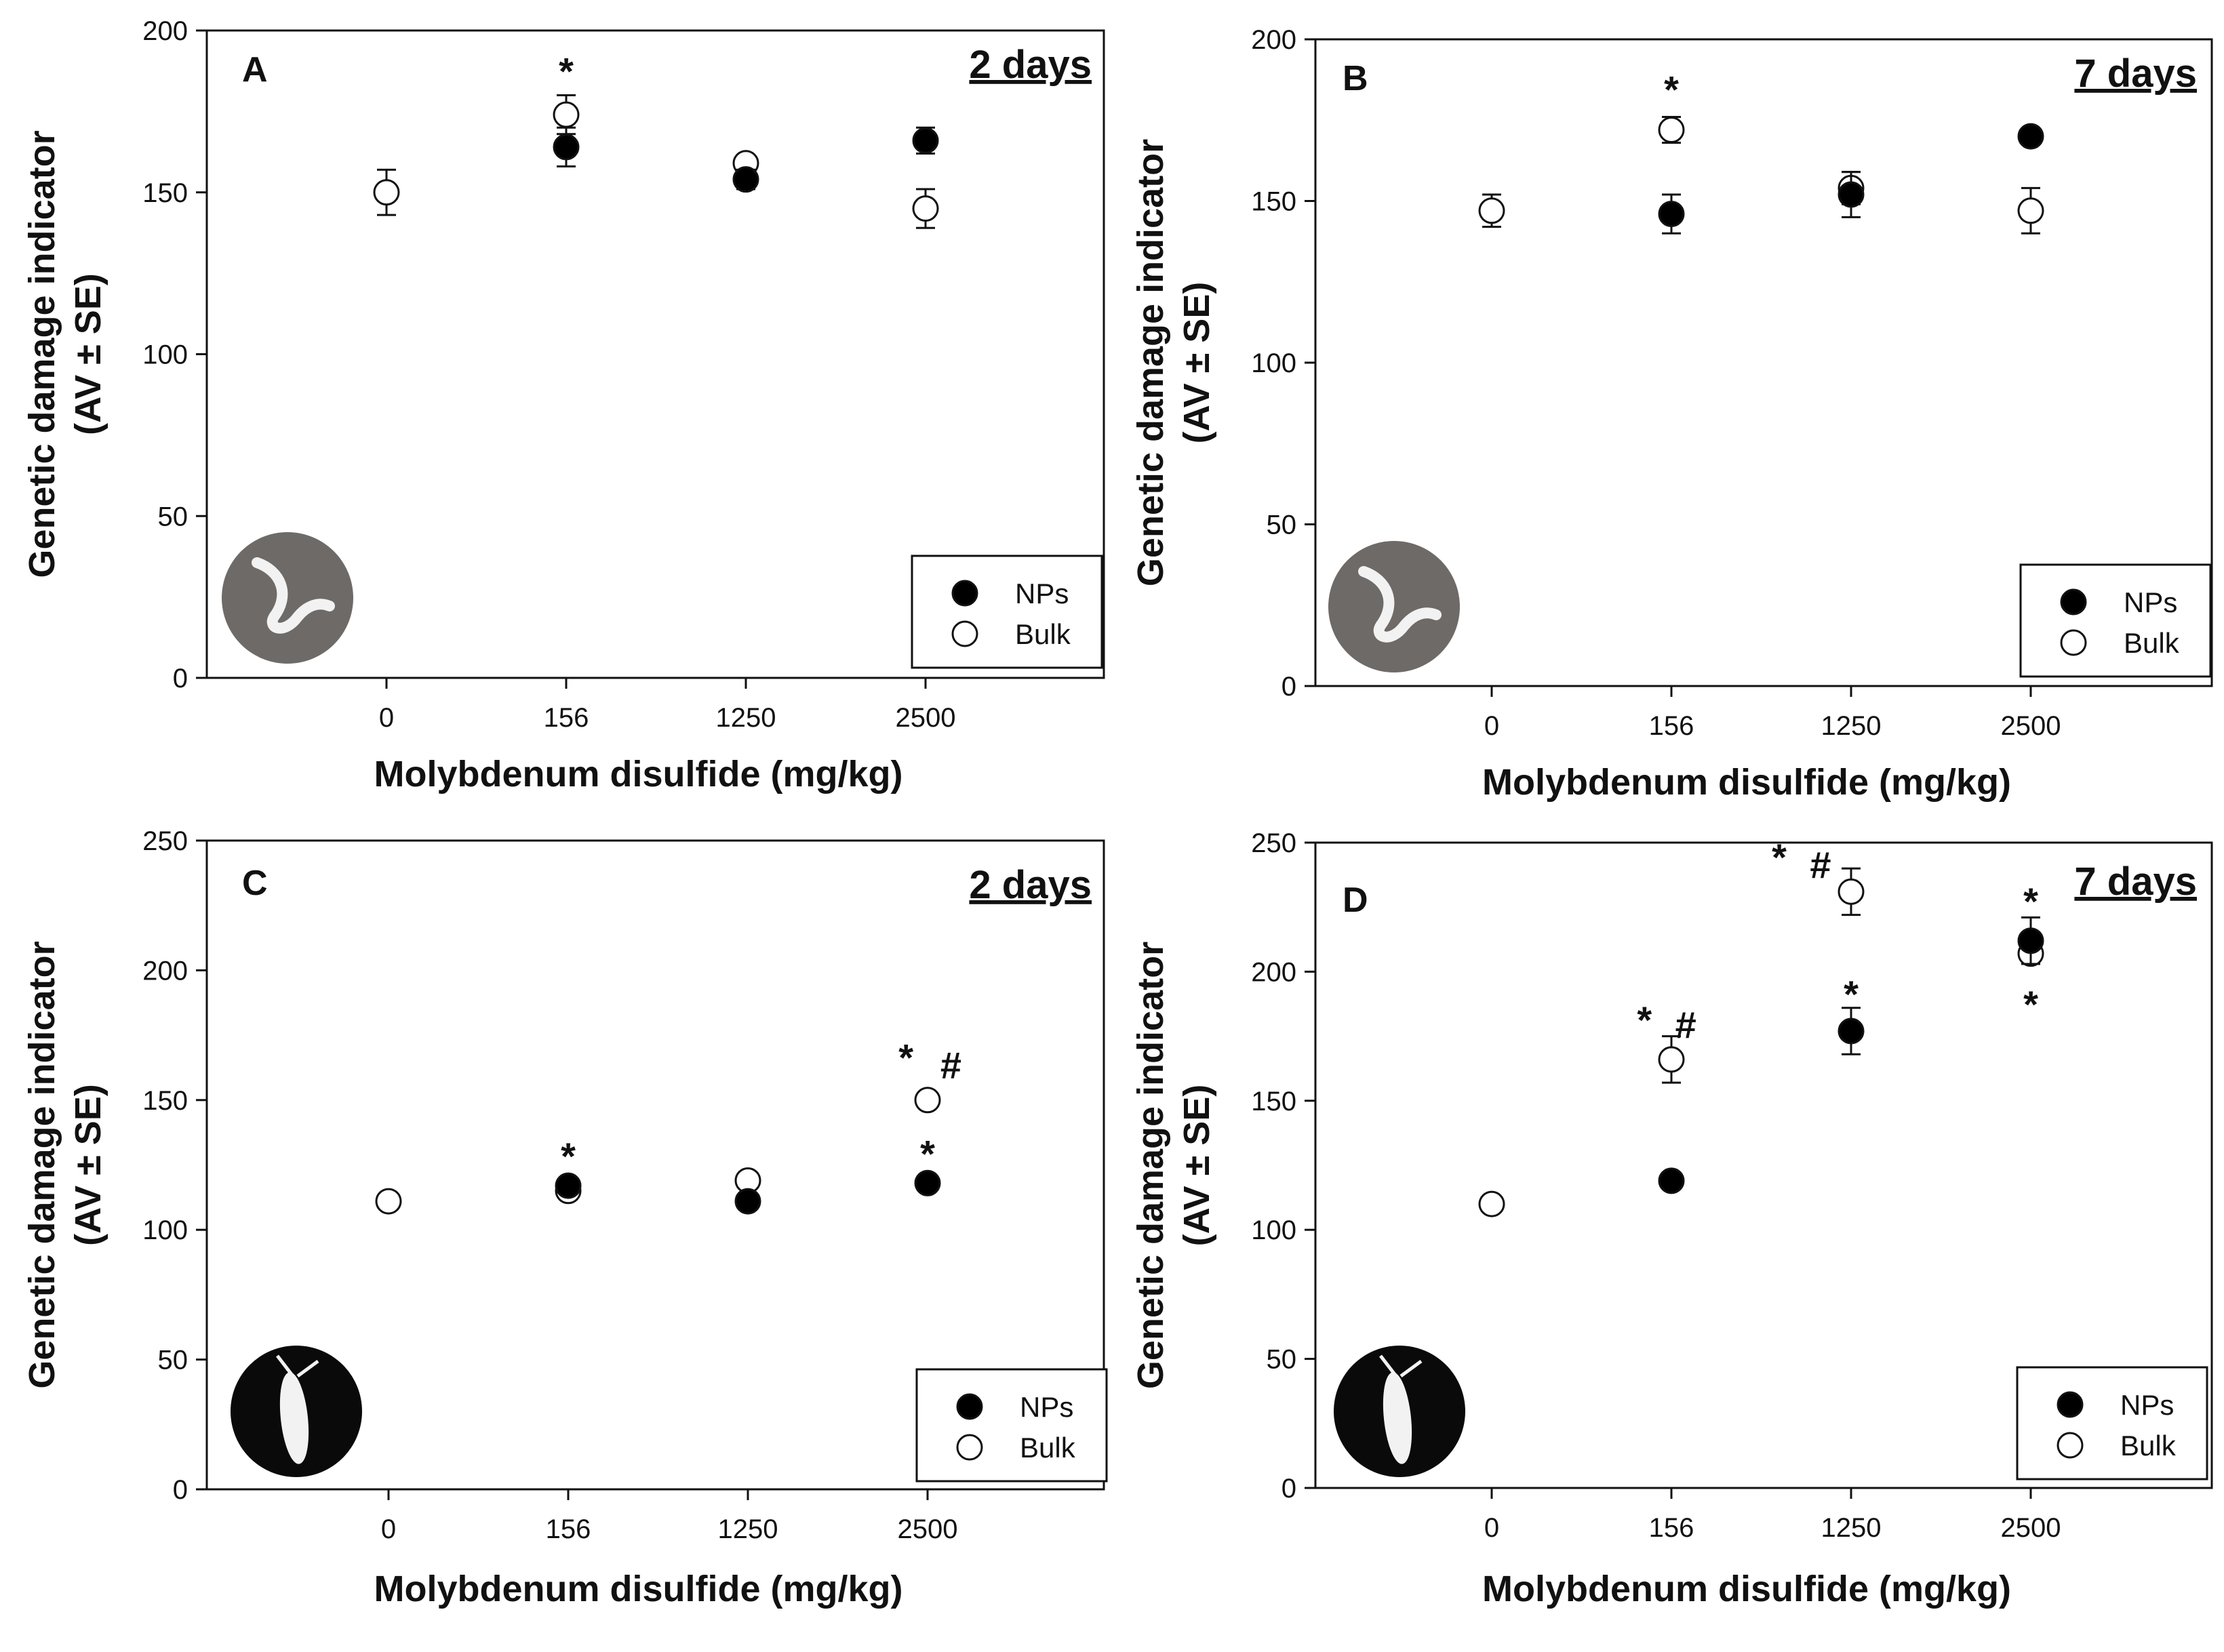  I want to click on panel-label: D, so click(1355, 900).